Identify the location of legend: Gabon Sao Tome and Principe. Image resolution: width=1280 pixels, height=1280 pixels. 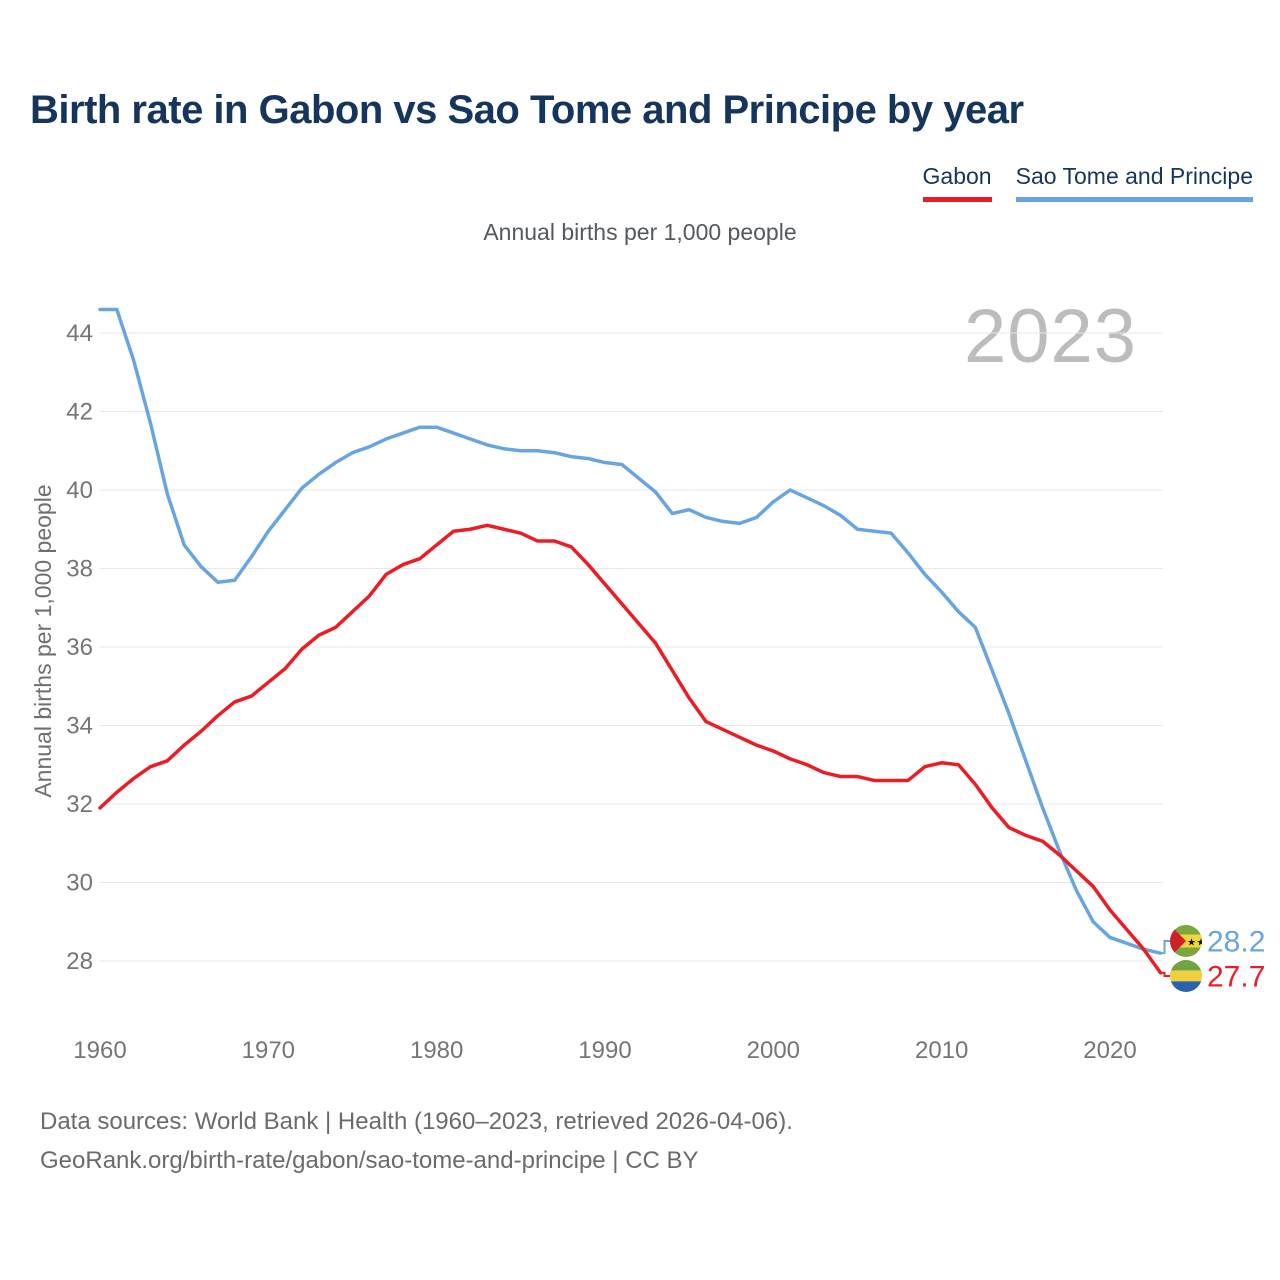
(1087, 182).